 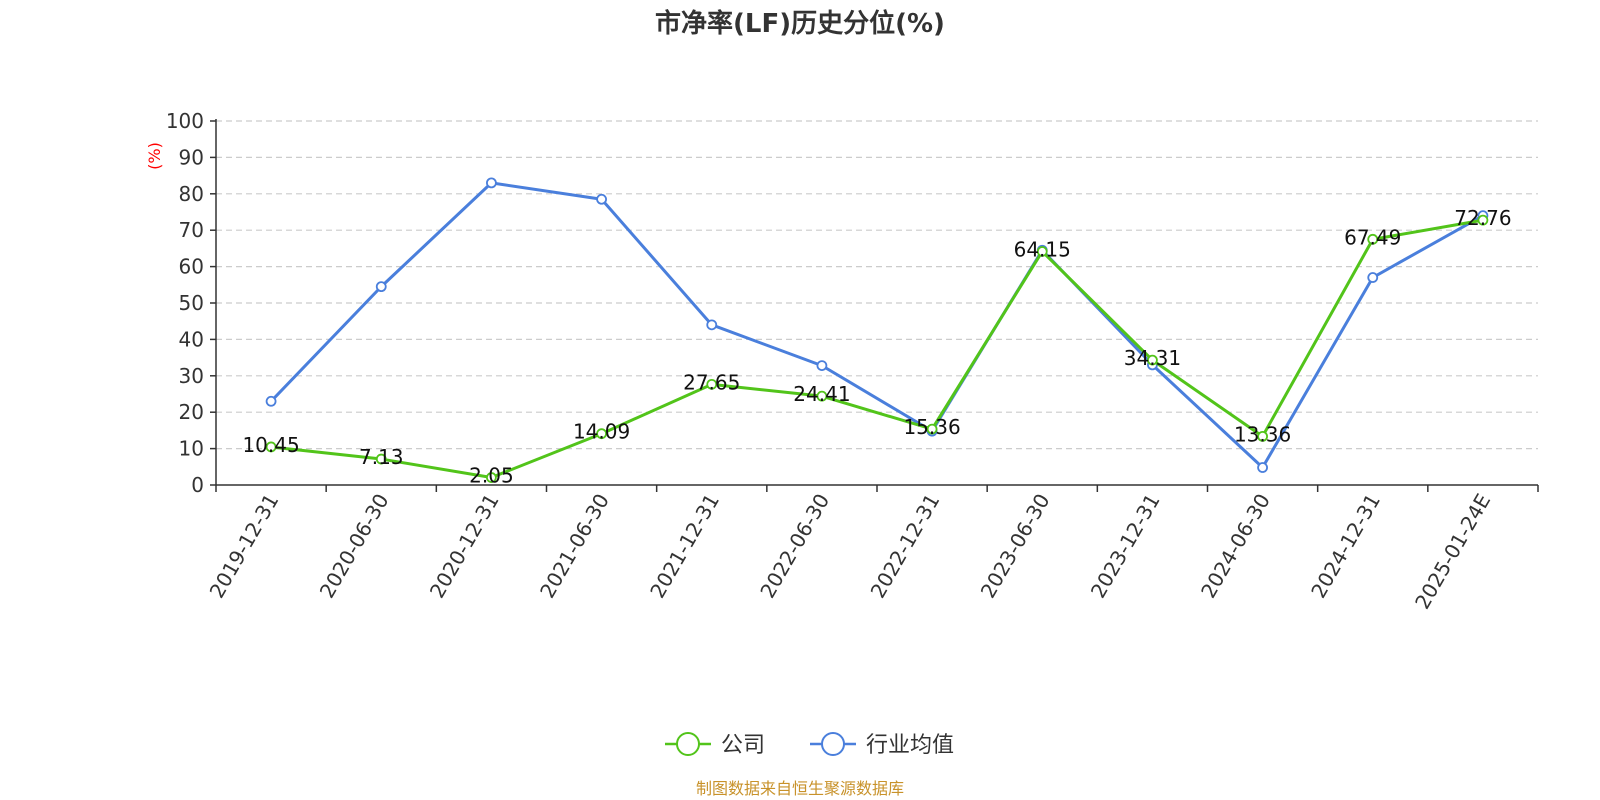 I want to click on data-label: 67.49, so click(x=1372, y=237).